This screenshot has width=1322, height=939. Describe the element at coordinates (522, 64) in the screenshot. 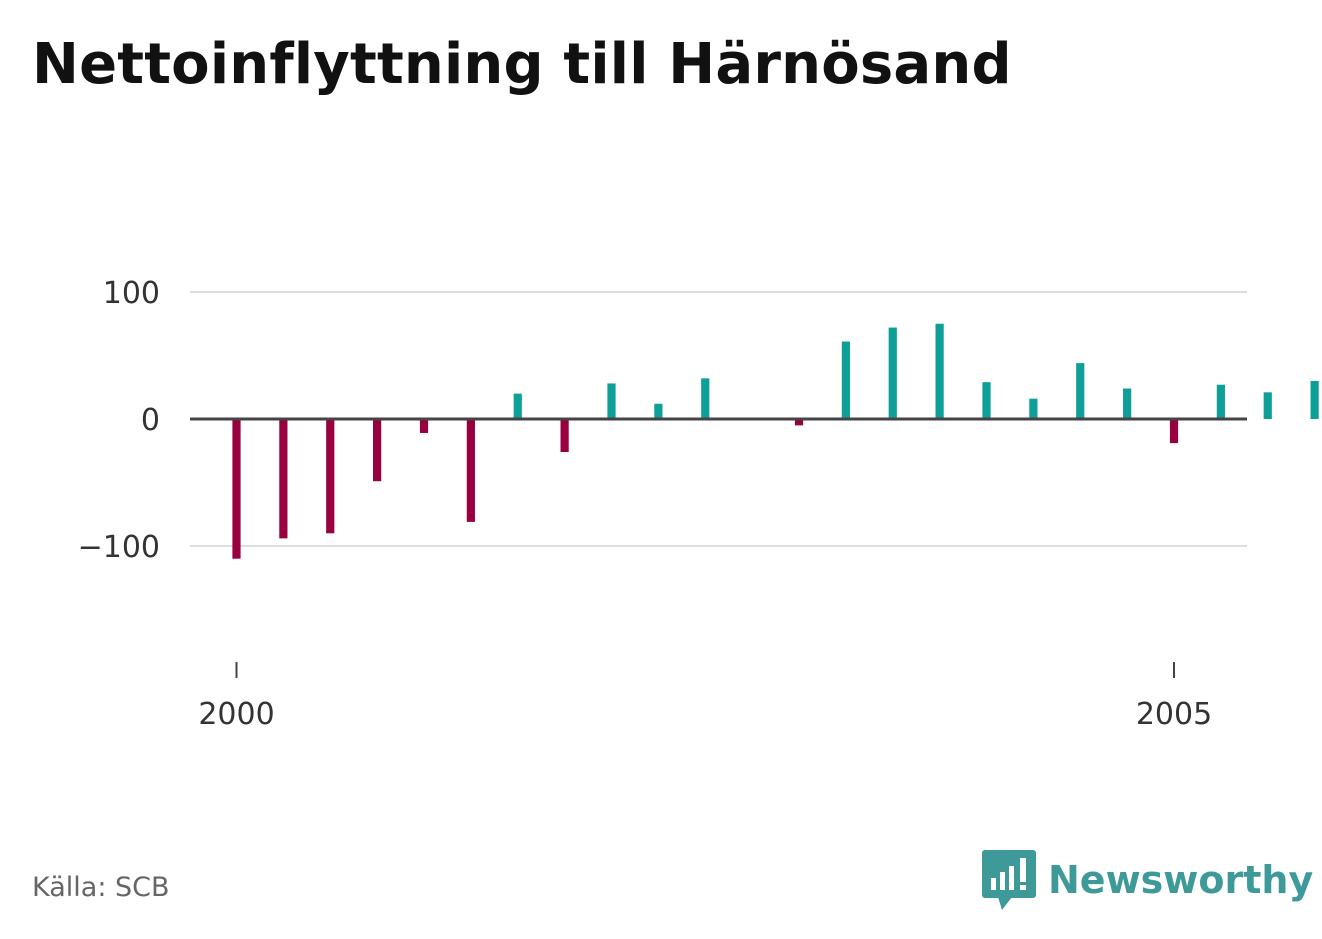

I see `chart-title: Nettoinflyttning till Härnösand` at that location.